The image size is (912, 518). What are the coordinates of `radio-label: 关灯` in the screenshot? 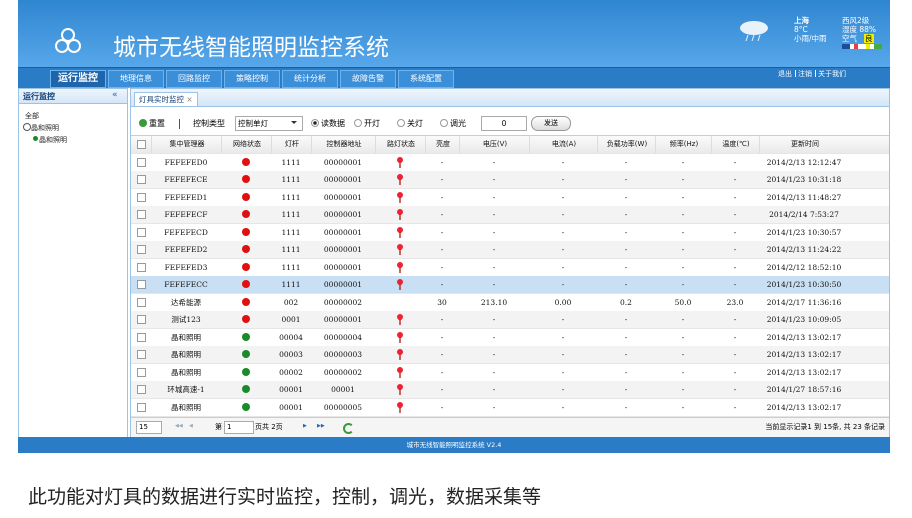 It's located at (415, 123).